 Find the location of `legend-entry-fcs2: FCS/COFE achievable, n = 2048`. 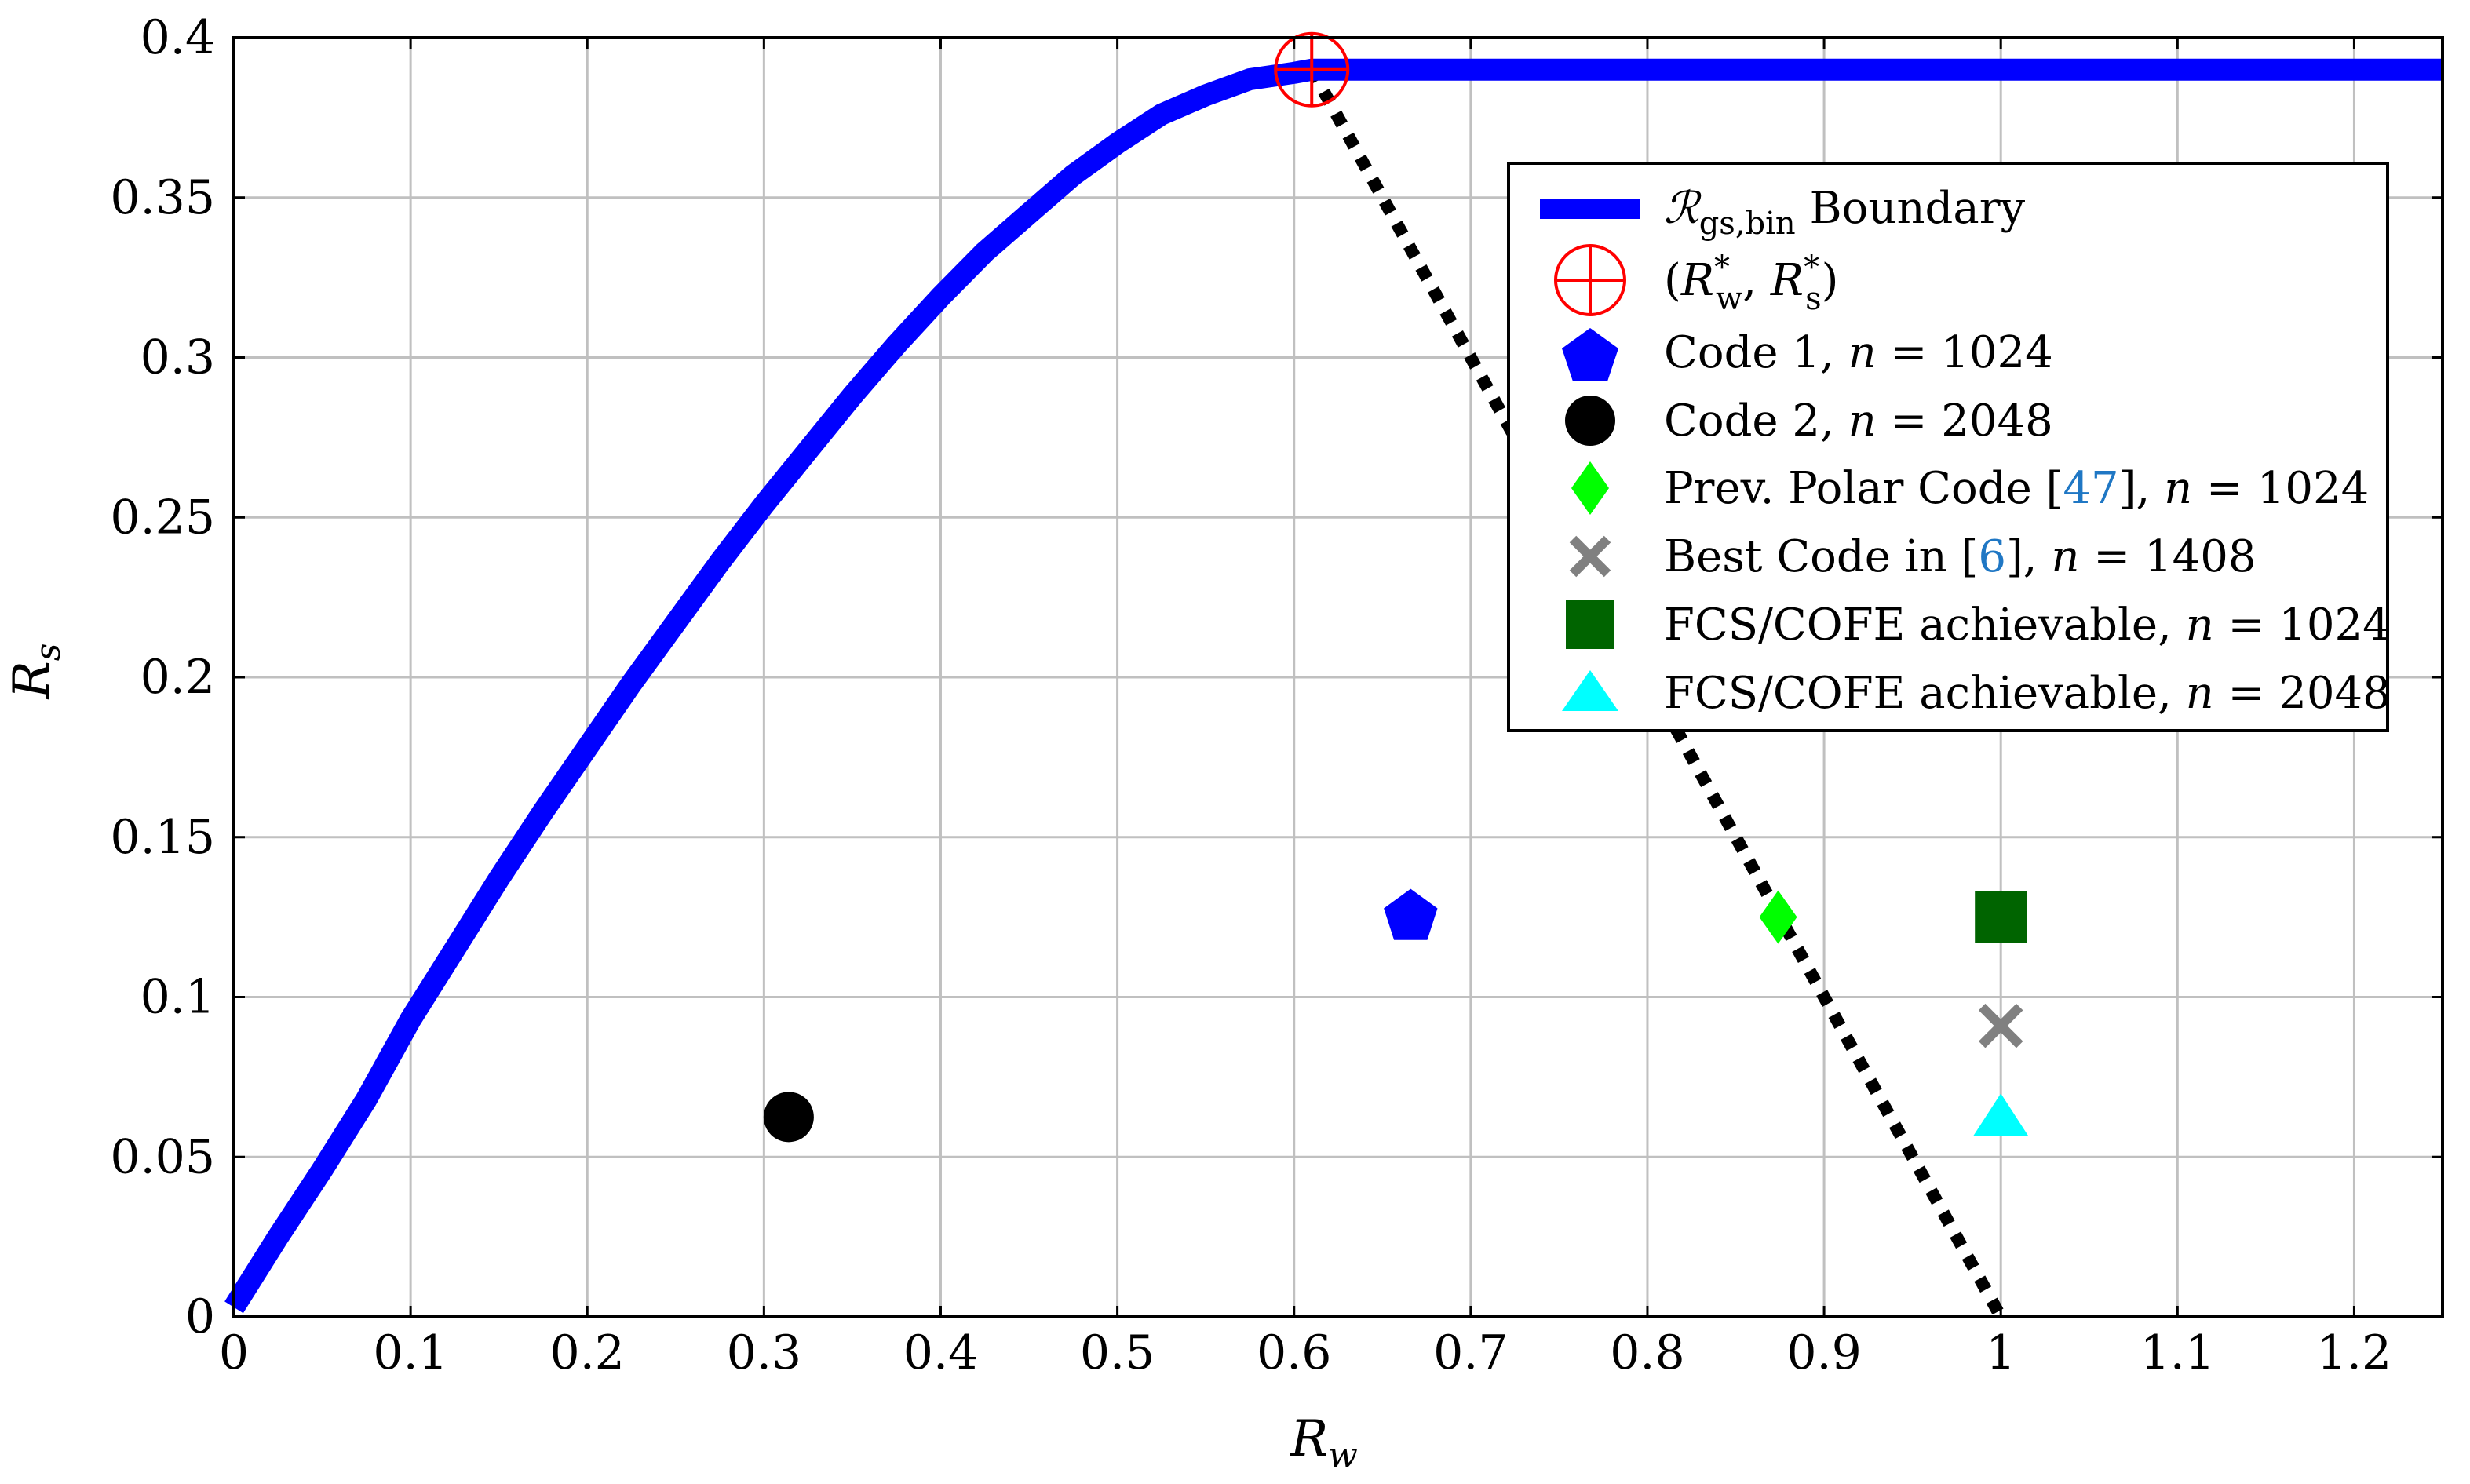

legend-entry-fcs2: FCS/COFE achievable, n = 2048 is located at coordinates (1977, 693).